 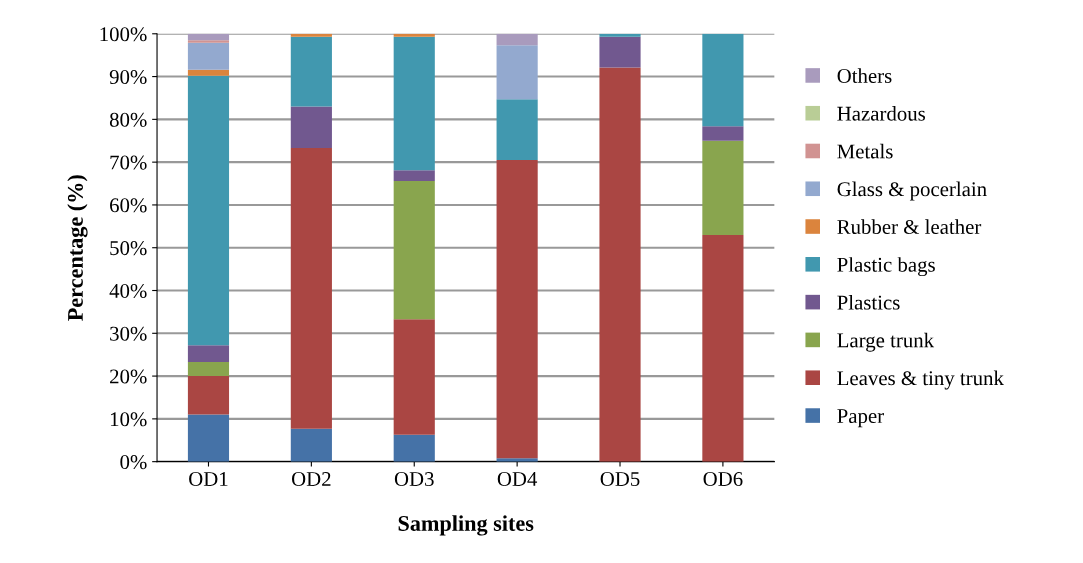 What do you see at coordinates (466, 525) in the screenshot?
I see `x-axis-title: Sampling sites` at bounding box center [466, 525].